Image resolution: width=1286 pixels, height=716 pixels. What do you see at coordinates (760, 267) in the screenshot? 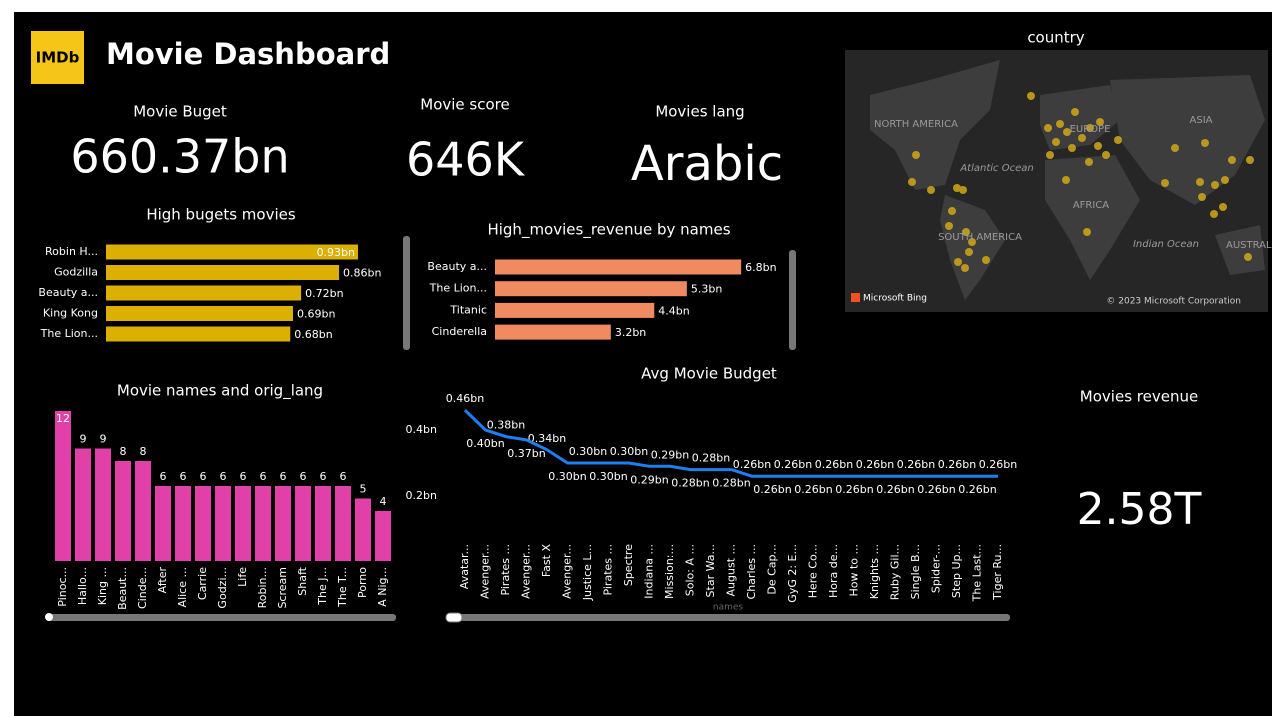
I see `data-label: 6.8bn` at bounding box center [760, 267].